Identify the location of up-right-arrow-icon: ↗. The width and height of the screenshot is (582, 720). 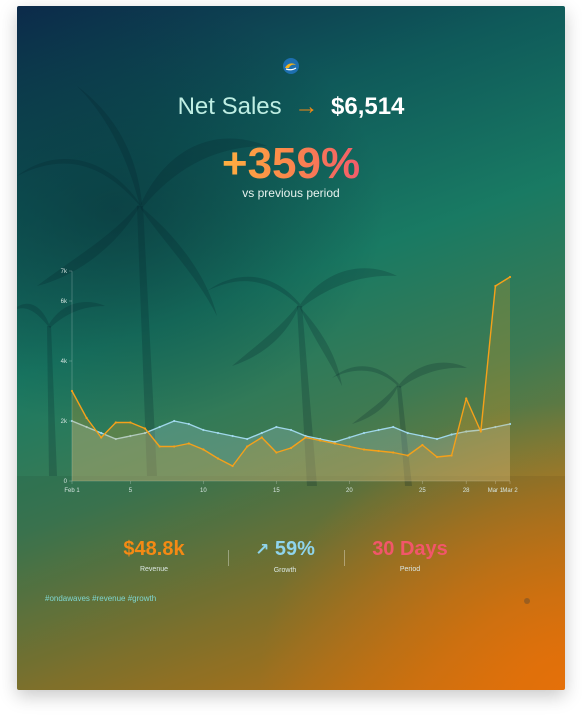
(262, 549).